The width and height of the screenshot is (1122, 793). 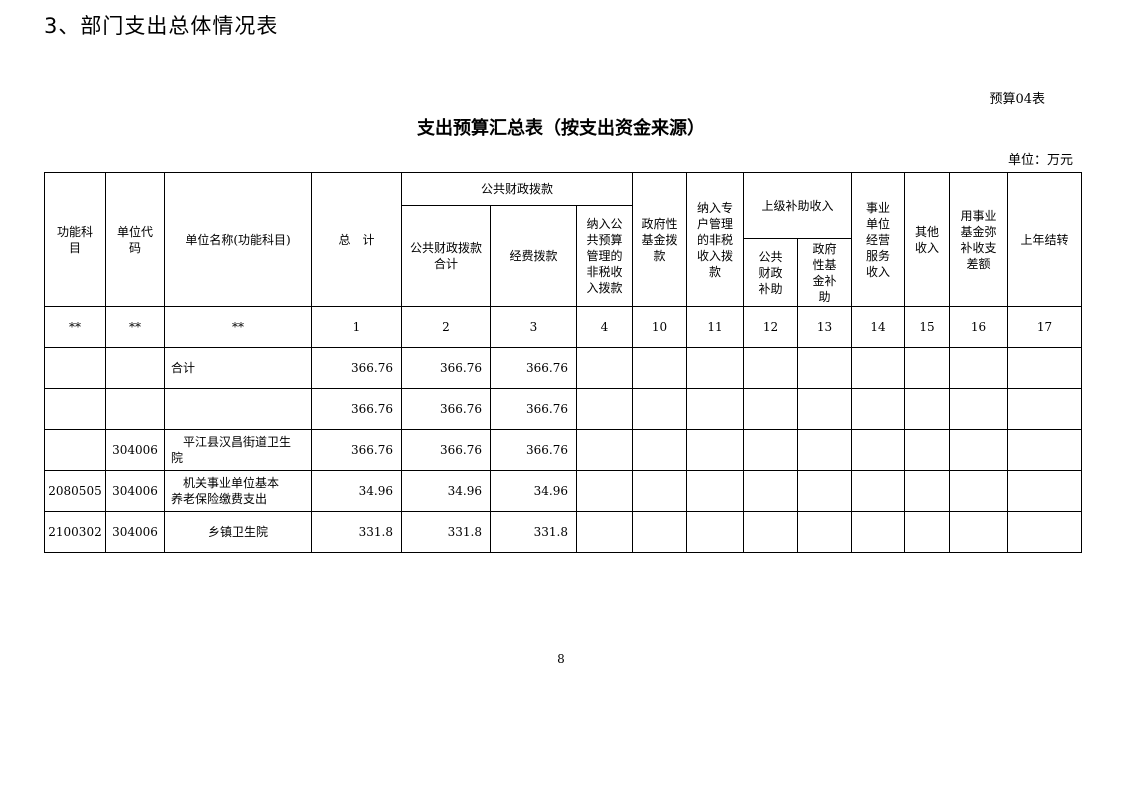 What do you see at coordinates (533, 327) in the screenshot?
I see `index-cell: 3` at bounding box center [533, 327].